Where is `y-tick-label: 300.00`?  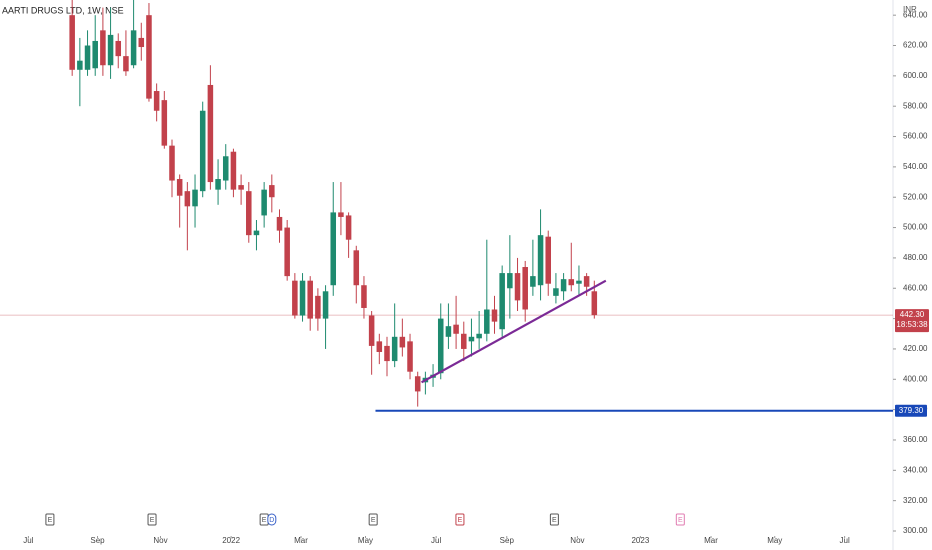 y-tick-label: 300.00 is located at coordinates (915, 530).